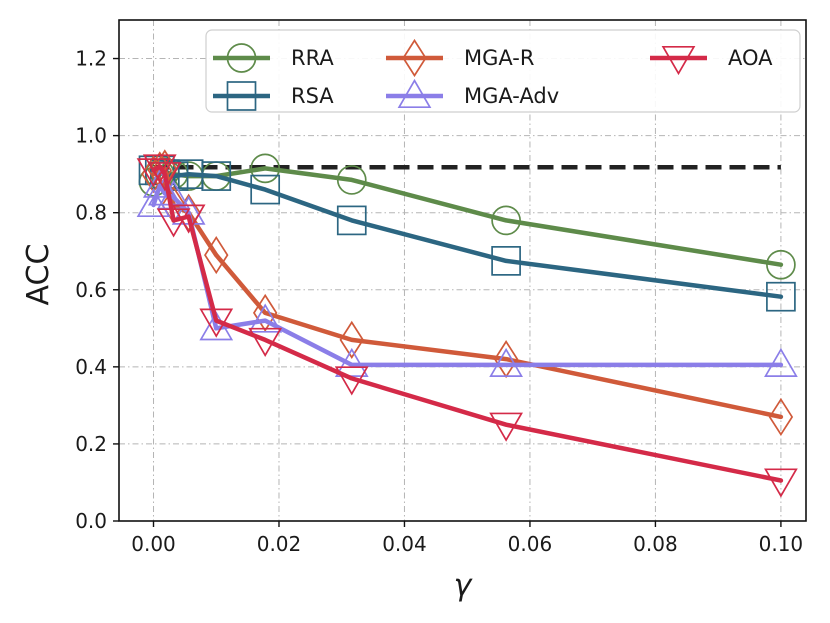 Image resolution: width=830 pixels, height=623 pixels. What do you see at coordinates (38, 275) in the screenshot?
I see `y-axis-label: ACC` at bounding box center [38, 275].